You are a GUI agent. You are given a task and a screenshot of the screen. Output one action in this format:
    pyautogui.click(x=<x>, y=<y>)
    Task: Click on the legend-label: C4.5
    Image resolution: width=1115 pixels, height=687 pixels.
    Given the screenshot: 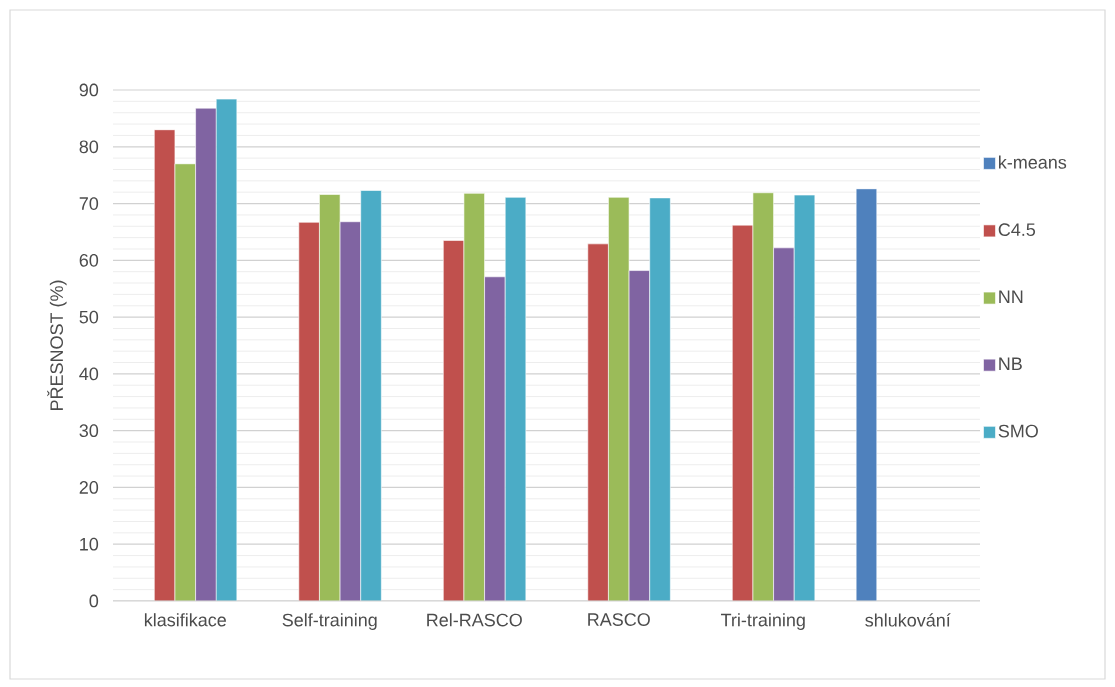 What is the action you would take?
    pyautogui.click(x=1017, y=229)
    